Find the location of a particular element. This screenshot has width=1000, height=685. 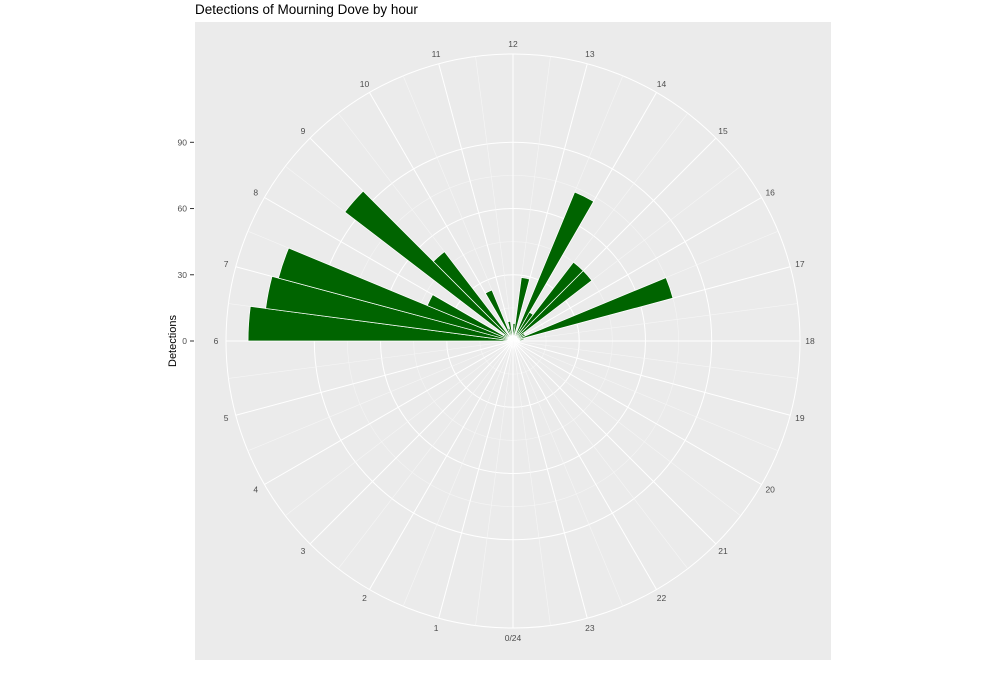

y-tick-label: 30 is located at coordinates (183, 275).